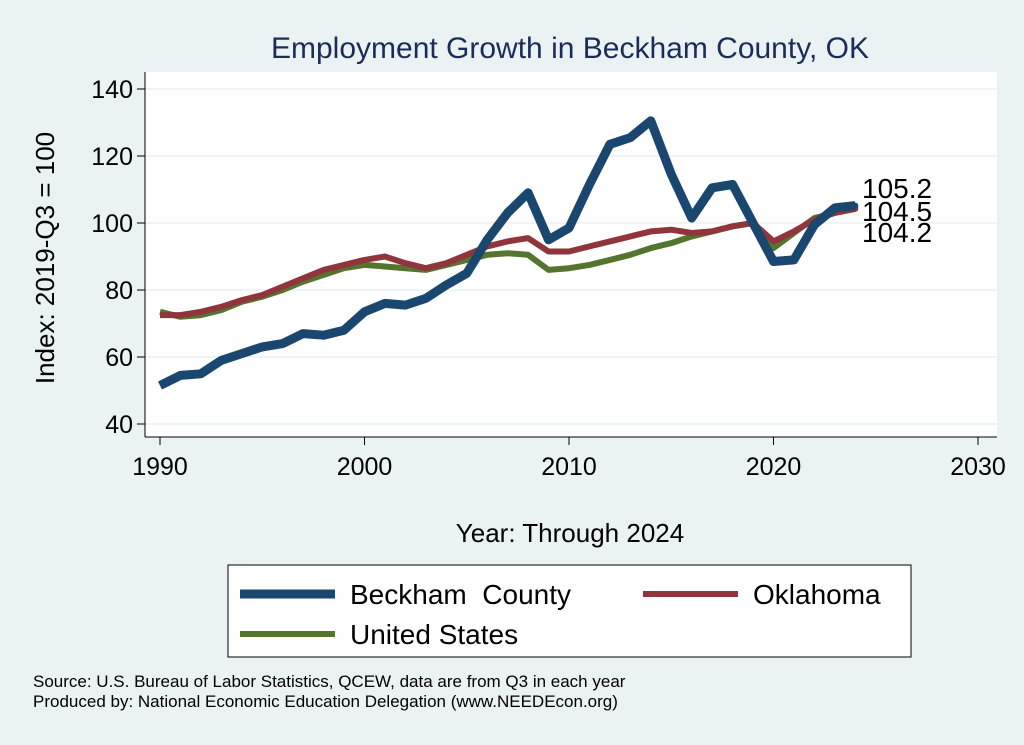 The image size is (1024, 745). I want to click on y-axis-label: Index: 2019-Q3 = 100, so click(45, 258).